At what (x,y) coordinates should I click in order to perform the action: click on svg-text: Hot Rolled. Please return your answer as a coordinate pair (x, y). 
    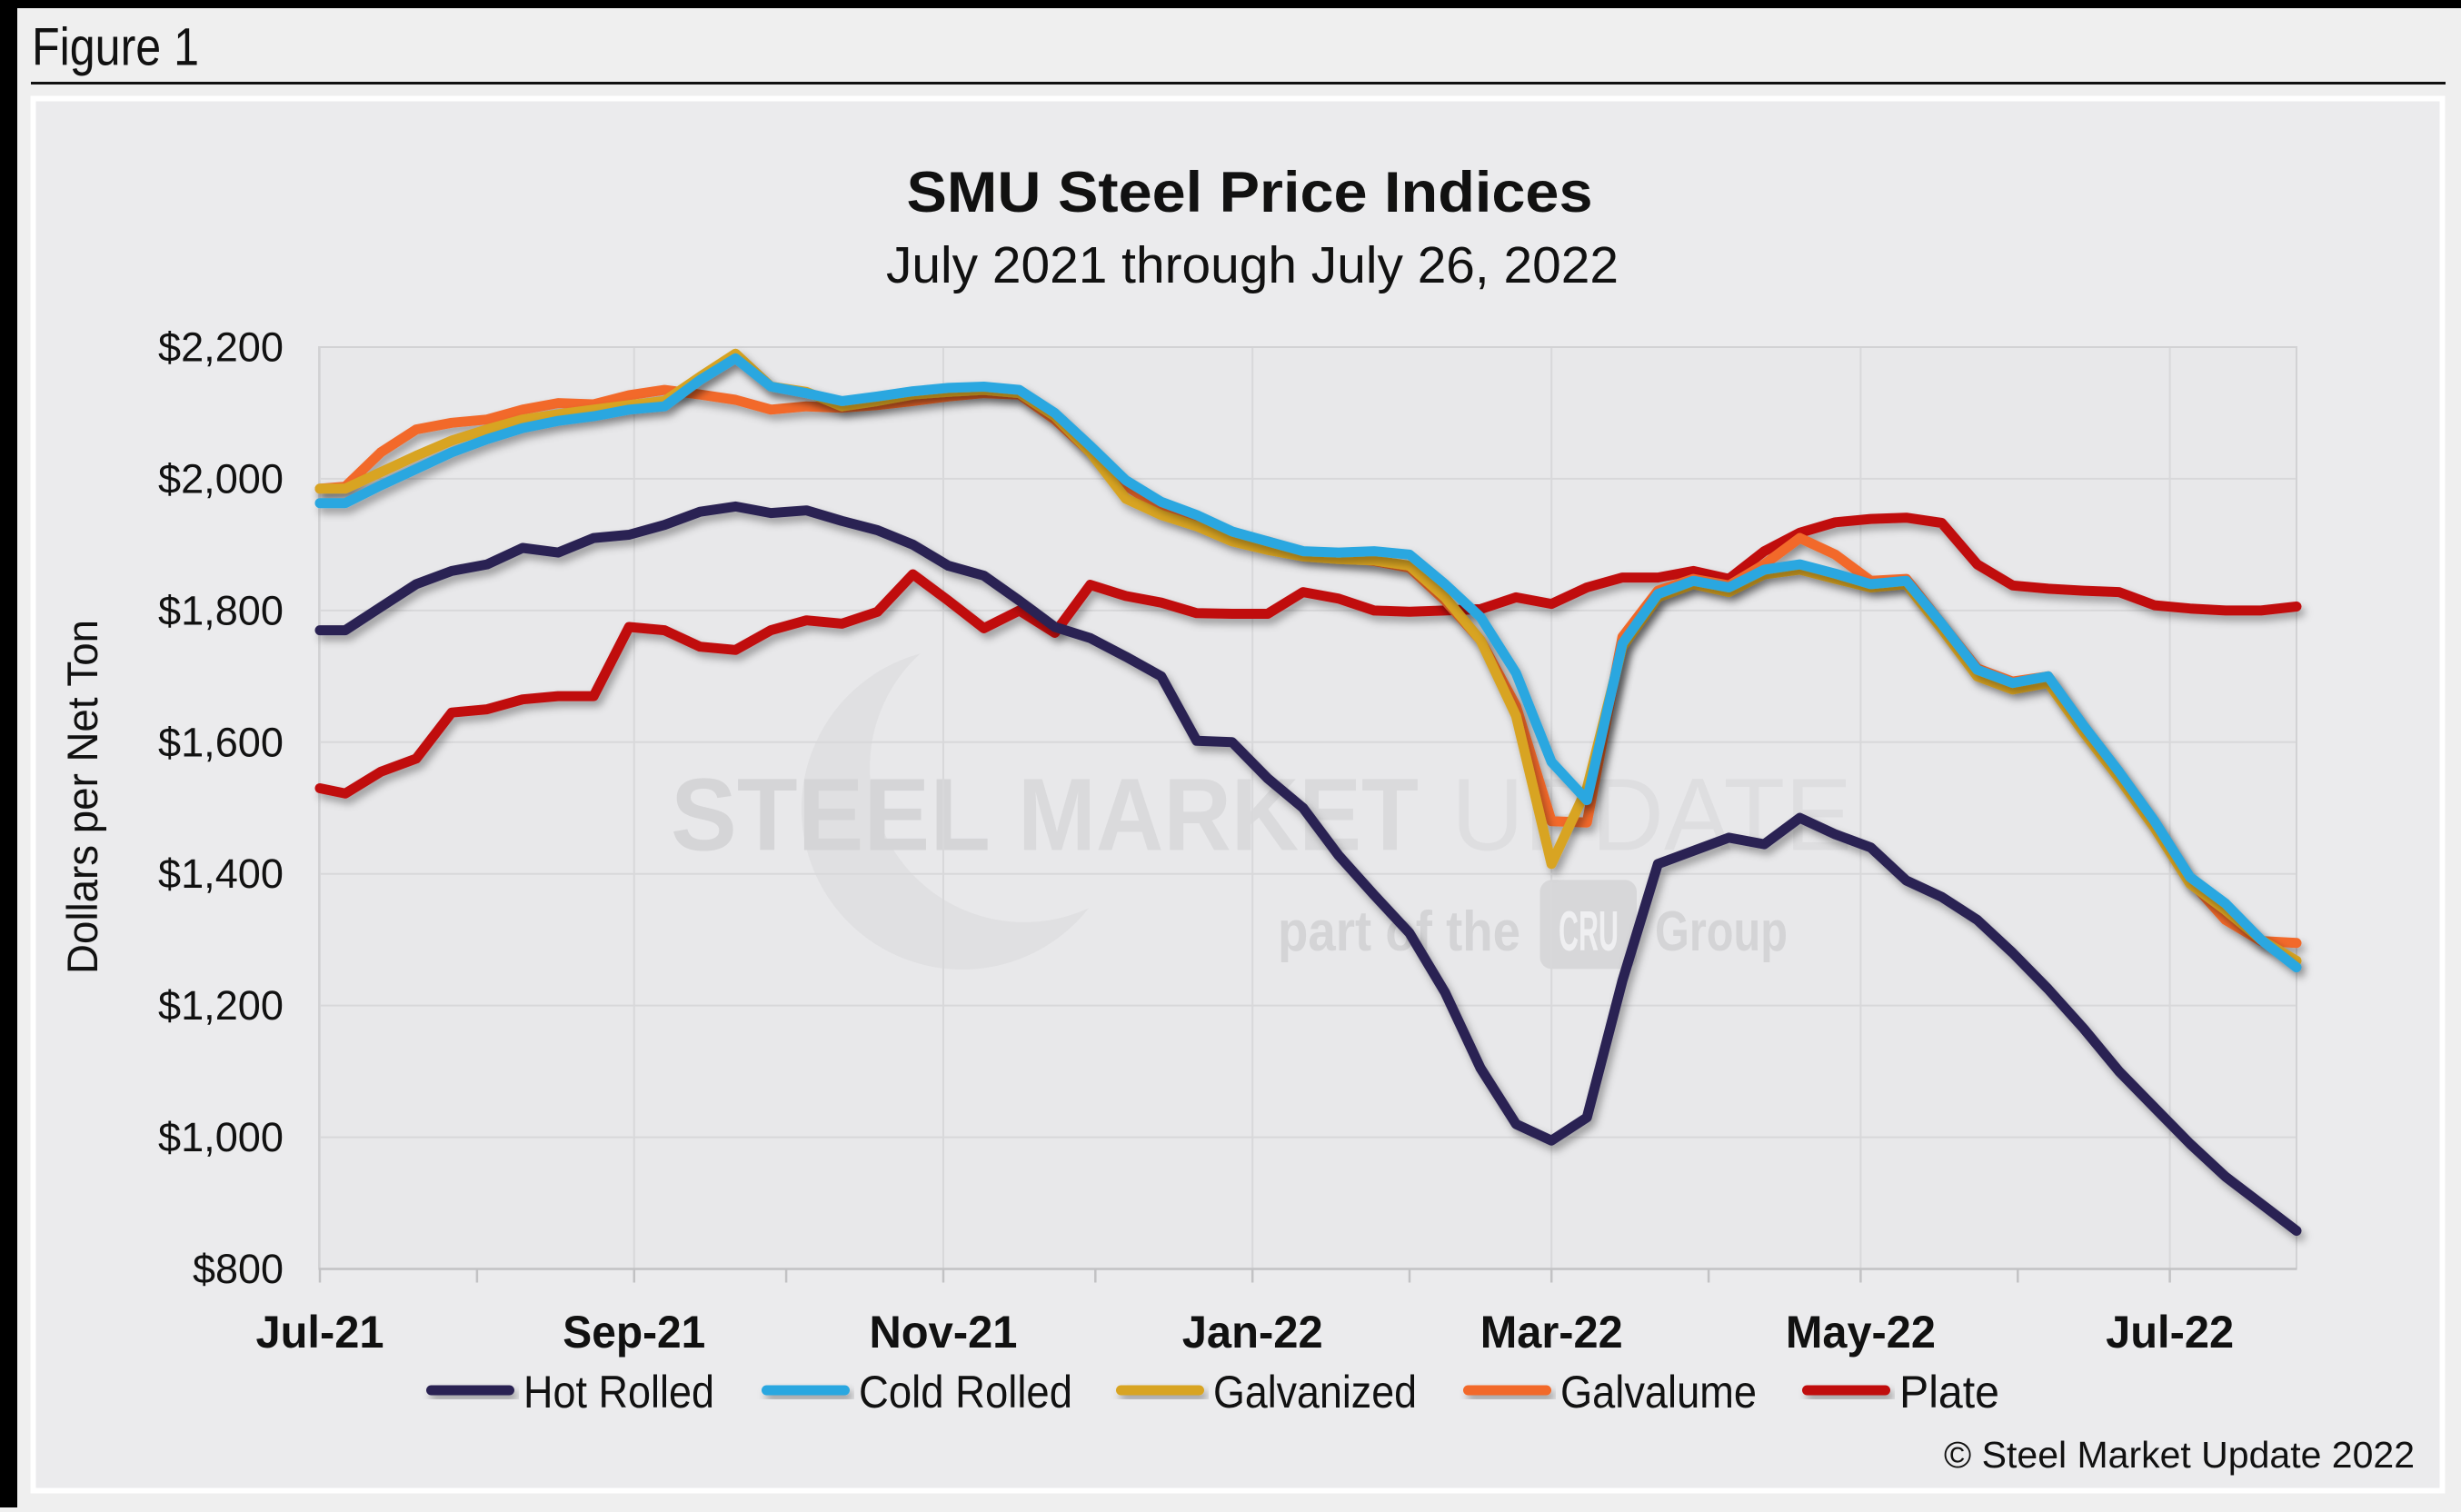
    Looking at the image, I should click on (618, 1392).